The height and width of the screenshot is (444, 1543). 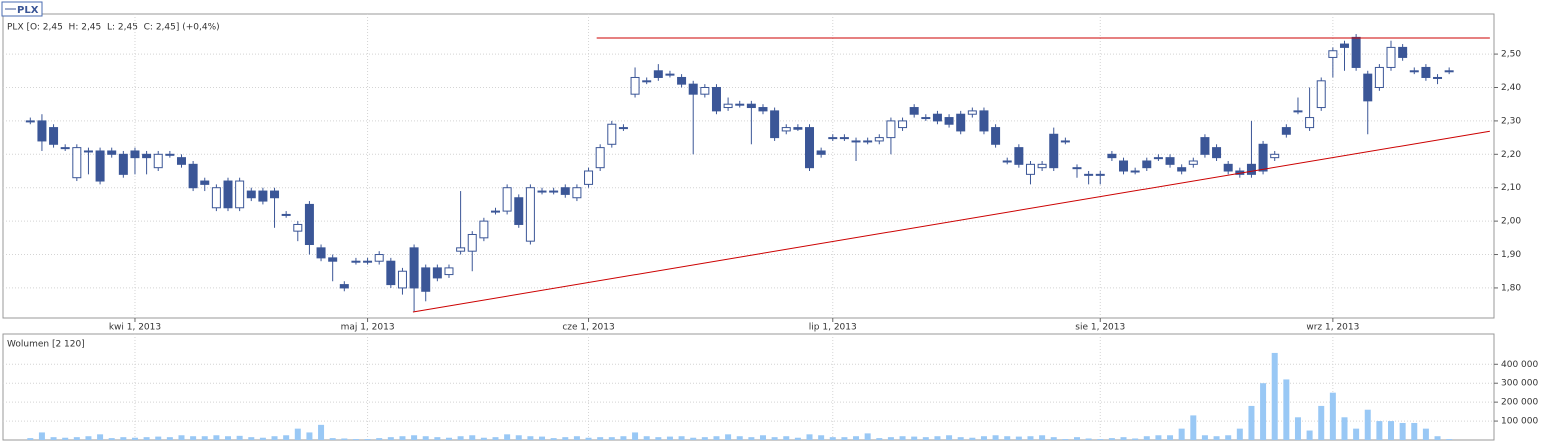 I want to click on y-tick-label: 2,40, so click(x=1511, y=88).